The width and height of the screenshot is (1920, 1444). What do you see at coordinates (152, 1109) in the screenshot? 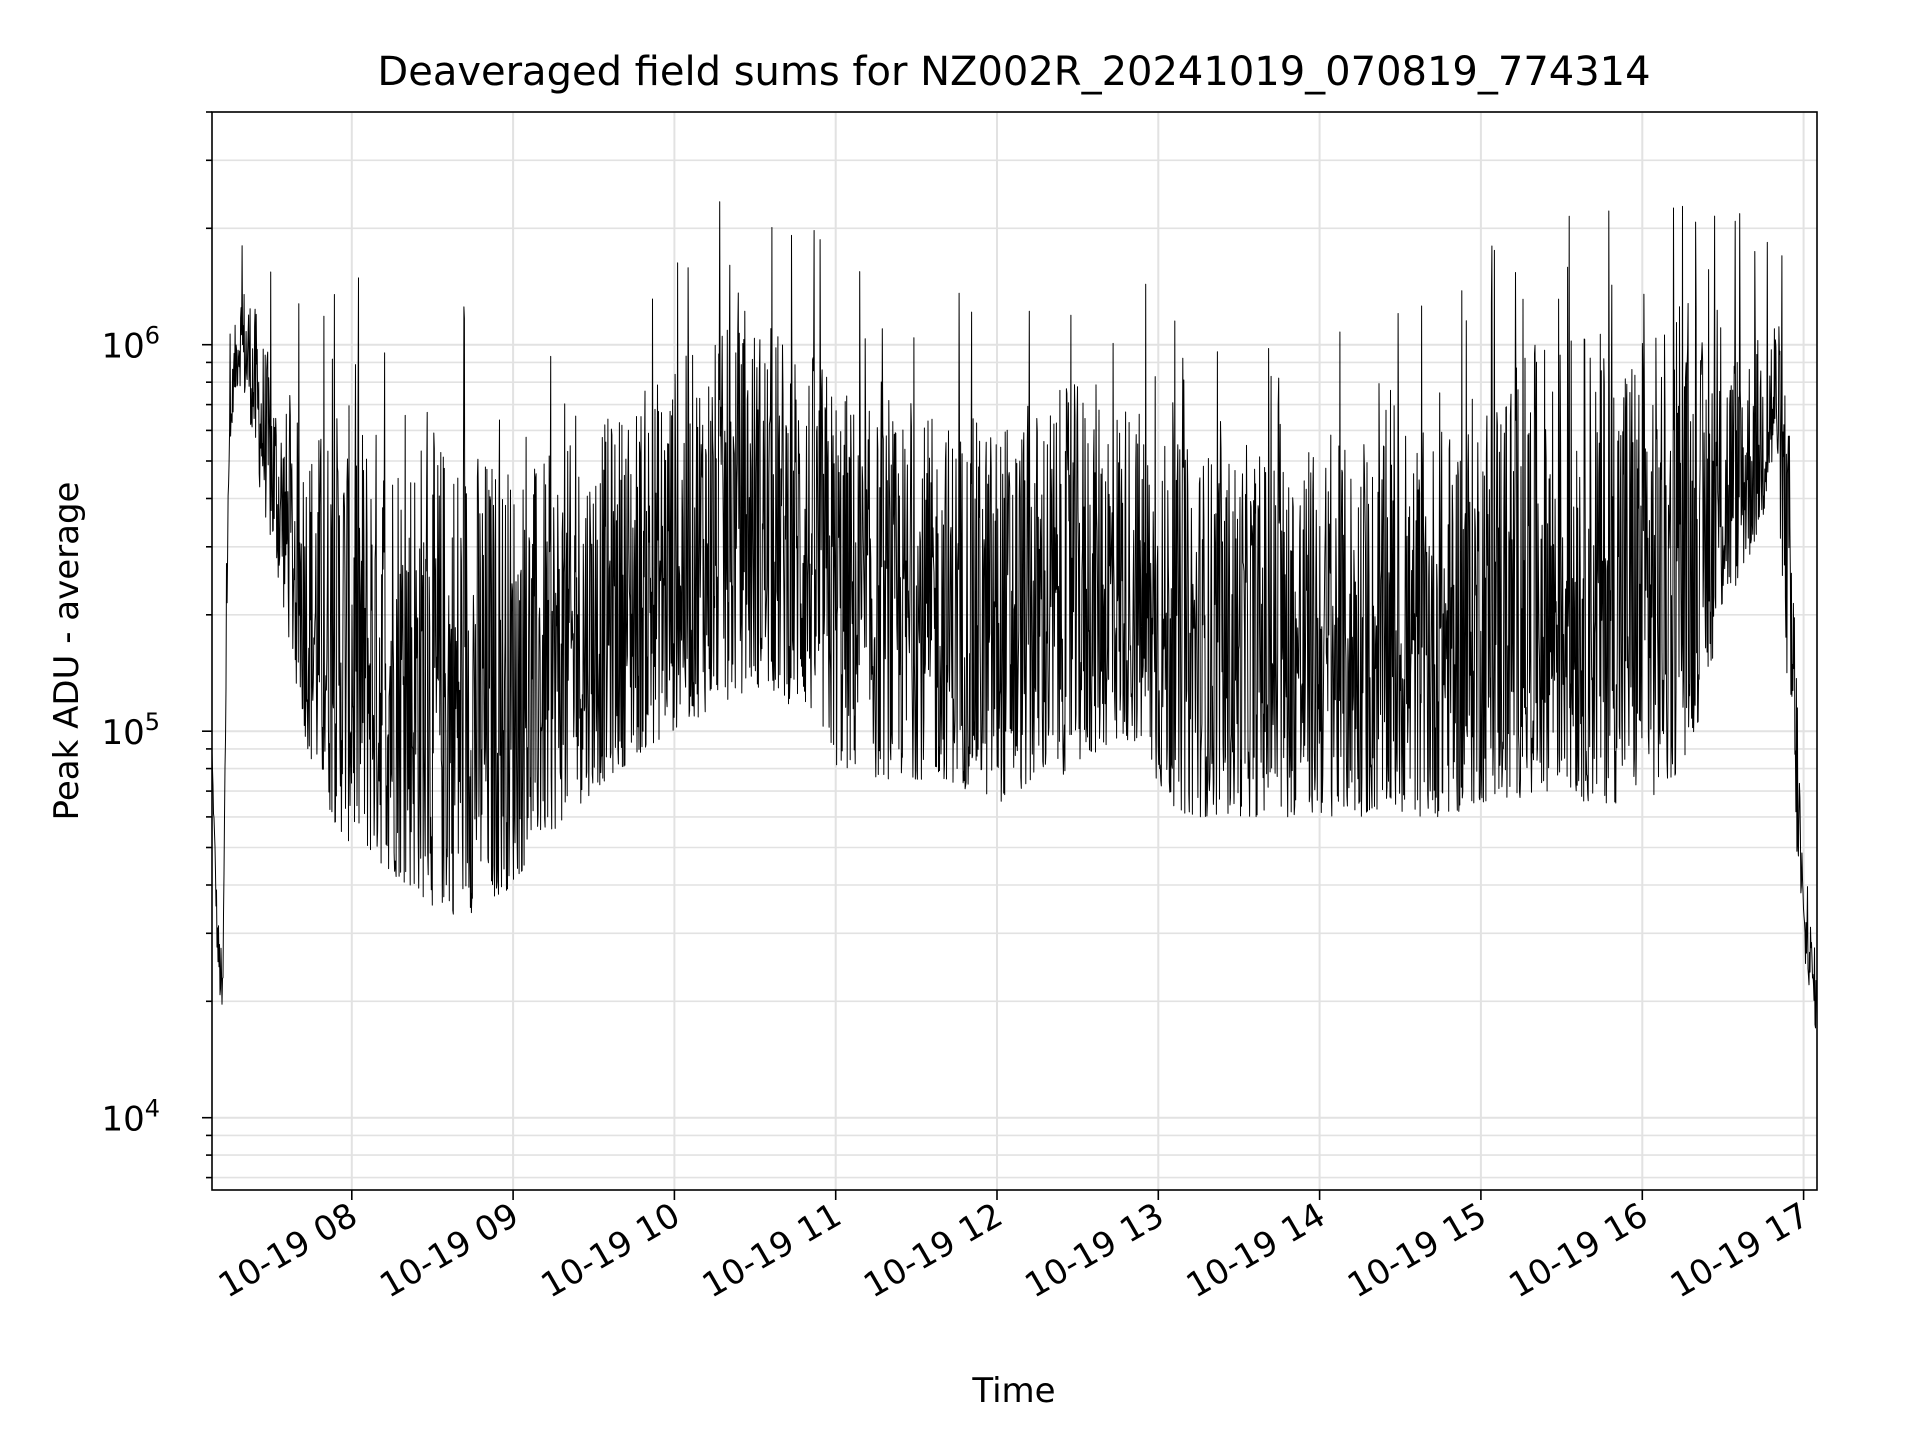
I see `y-tick-label-exponent: 4` at bounding box center [152, 1109].